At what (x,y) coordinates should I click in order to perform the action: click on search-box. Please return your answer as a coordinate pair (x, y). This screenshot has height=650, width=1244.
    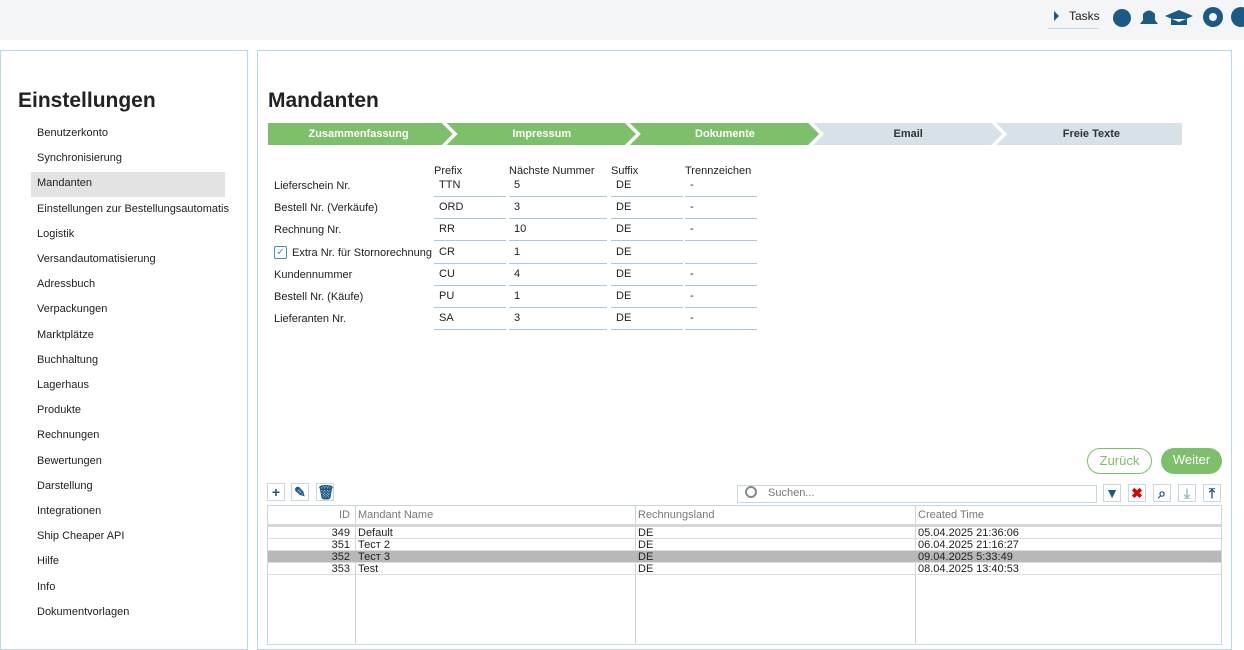
    Looking at the image, I should click on (917, 494).